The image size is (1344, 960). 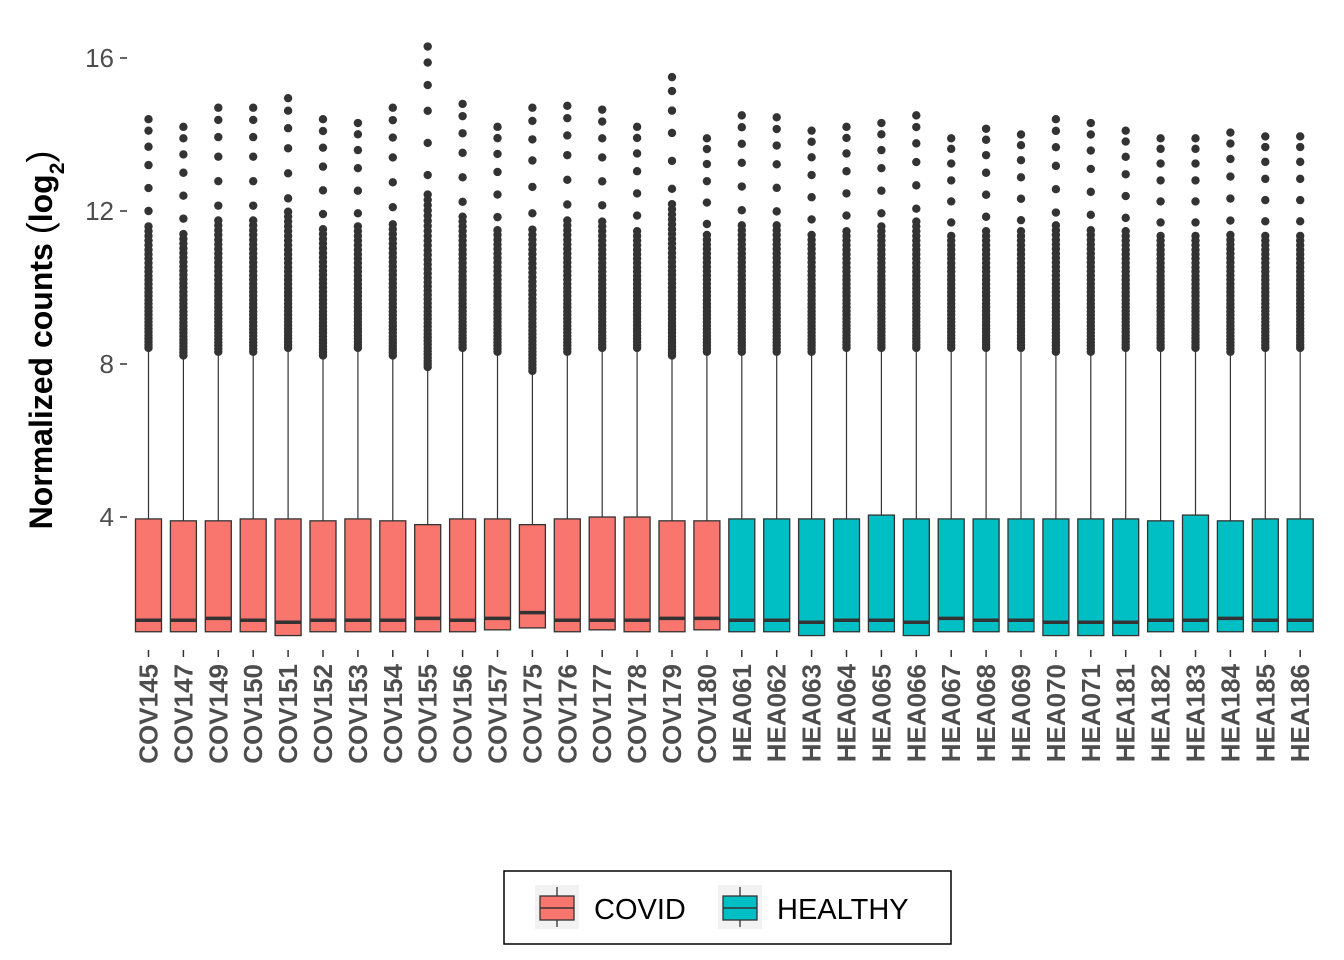 What do you see at coordinates (811, 577) in the screenshot?
I see `box-hea063` at bounding box center [811, 577].